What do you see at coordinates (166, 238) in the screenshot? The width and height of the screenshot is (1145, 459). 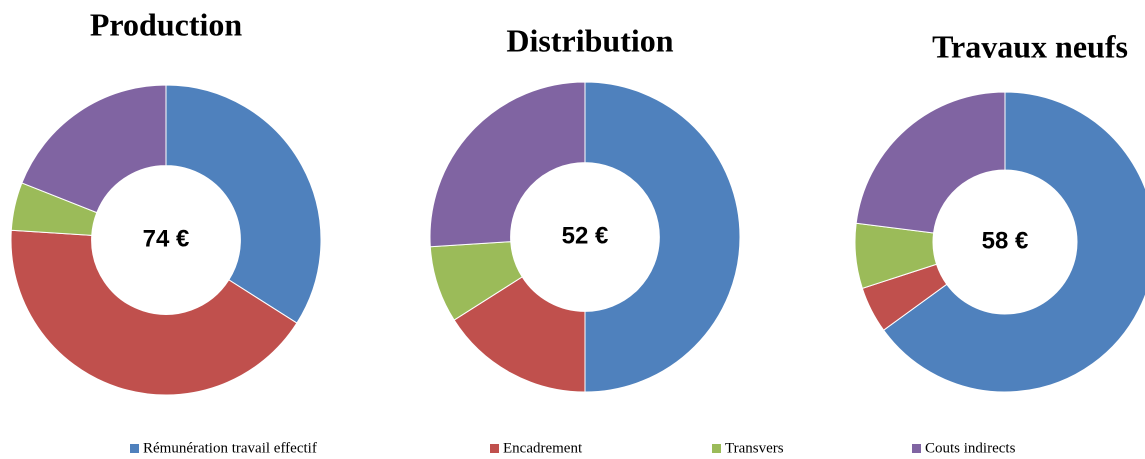 I see `center-label: 74 €` at bounding box center [166, 238].